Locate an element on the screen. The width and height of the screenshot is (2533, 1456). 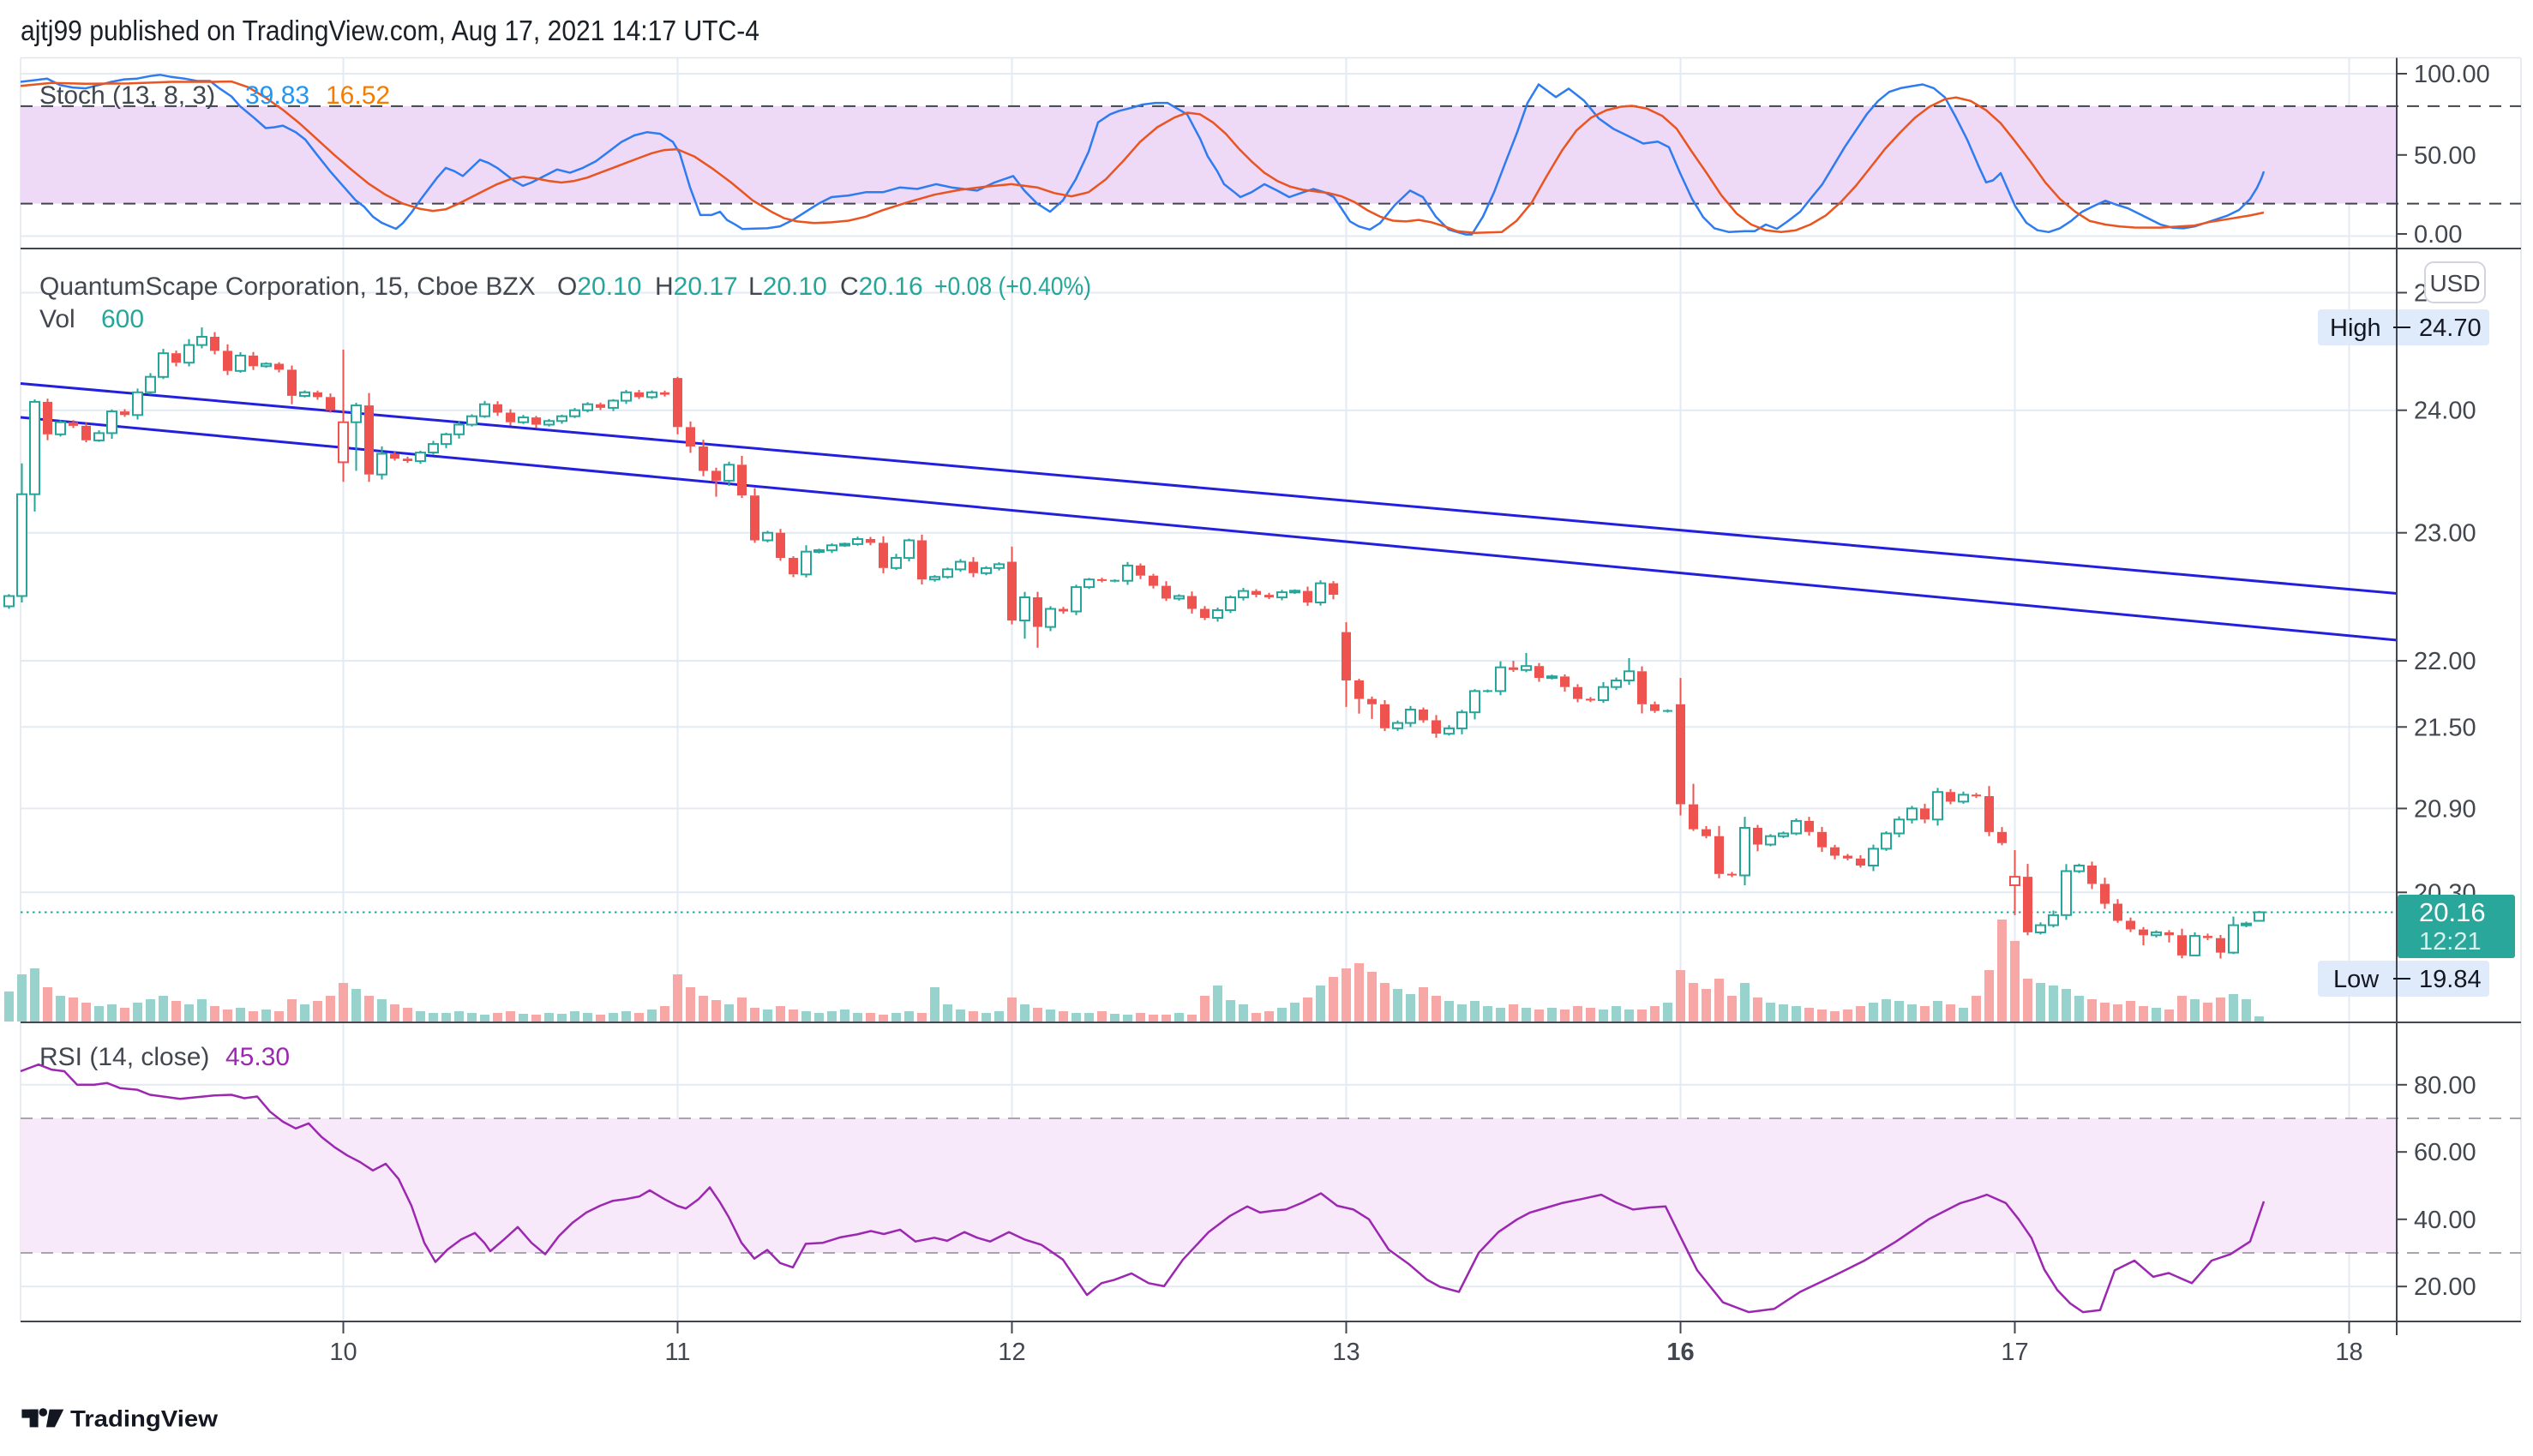
svg-text: 80.00 is located at coordinates (2445, 1086).